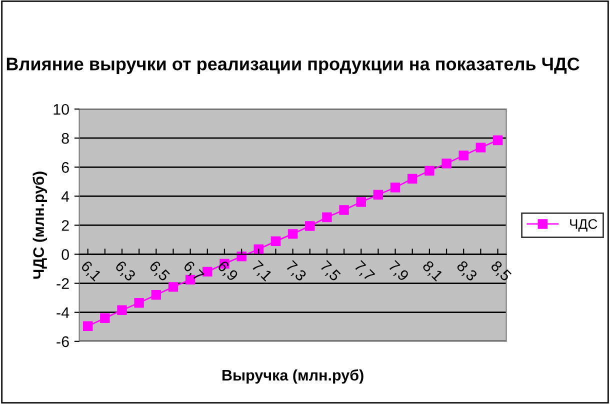 The width and height of the screenshot is (610, 404). I want to click on y-tick-label: 4, so click(65, 196).